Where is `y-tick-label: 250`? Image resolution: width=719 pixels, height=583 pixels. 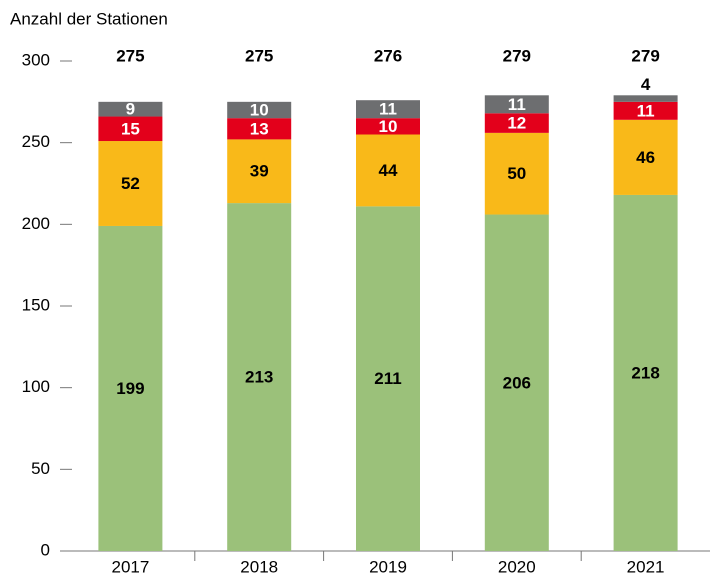
y-tick-label: 250 is located at coordinates (36, 141).